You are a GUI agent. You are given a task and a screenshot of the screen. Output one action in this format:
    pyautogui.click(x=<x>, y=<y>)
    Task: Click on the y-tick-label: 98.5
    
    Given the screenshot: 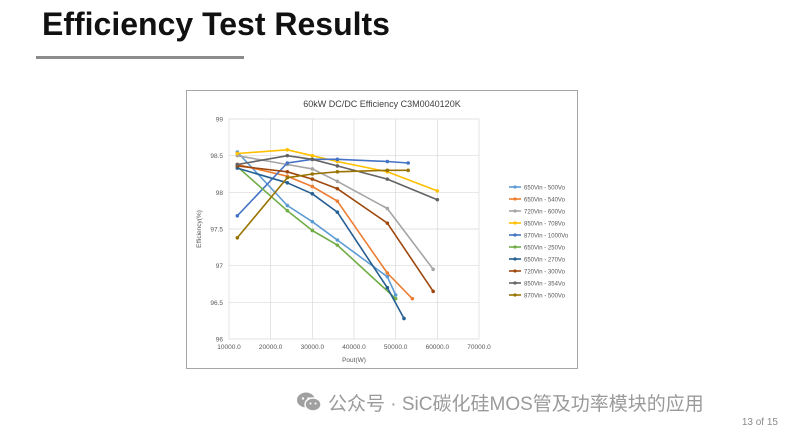 What is the action you would take?
    pyautogui.click(x=216, y=156)
    